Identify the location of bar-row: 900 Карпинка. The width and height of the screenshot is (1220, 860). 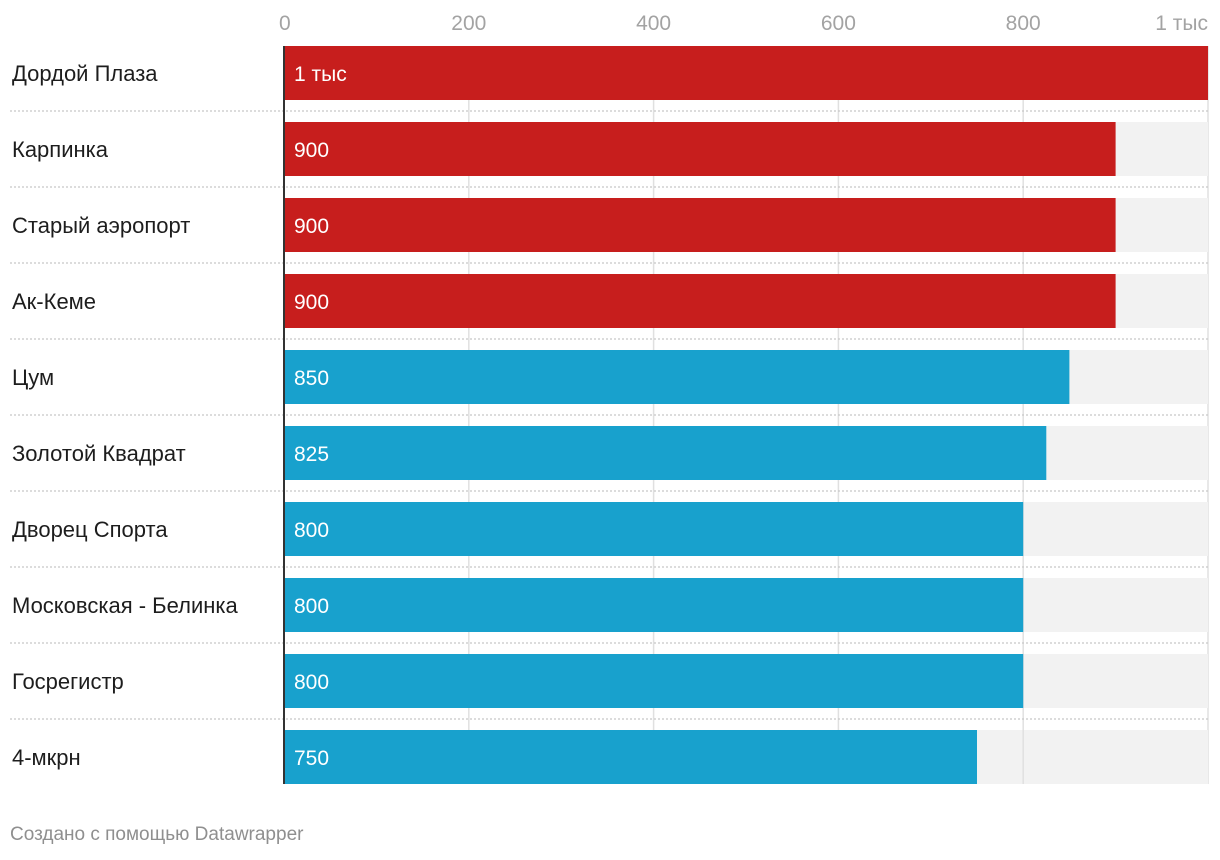
(609, 155).